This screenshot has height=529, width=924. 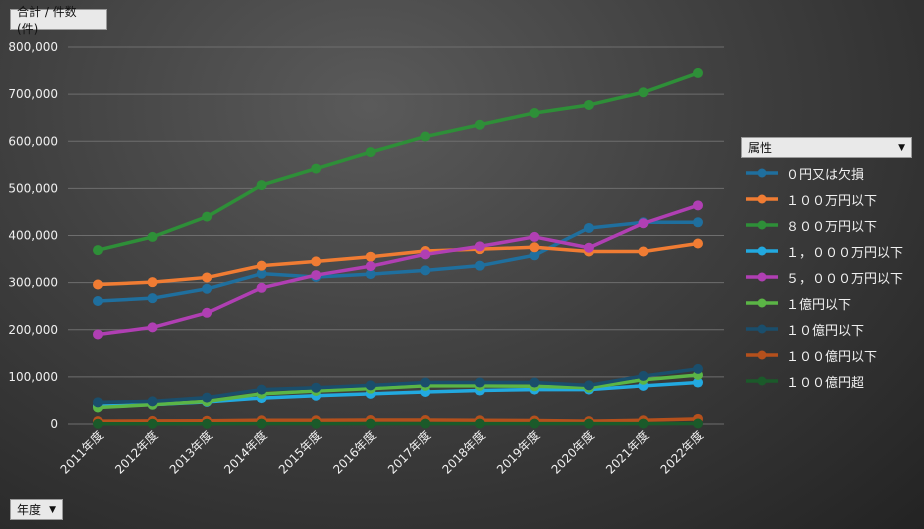 I want to click on legend-label: １００億円以下, so click(x=832, y=357).